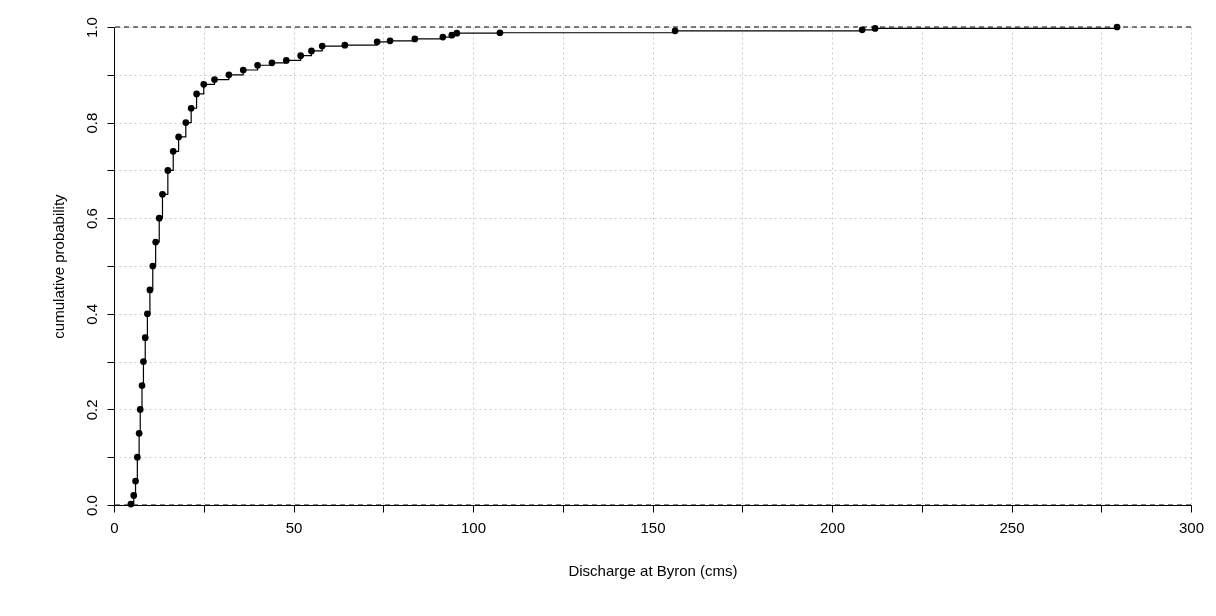  I want to click on x-tick-label: 150, so click(653, 527).